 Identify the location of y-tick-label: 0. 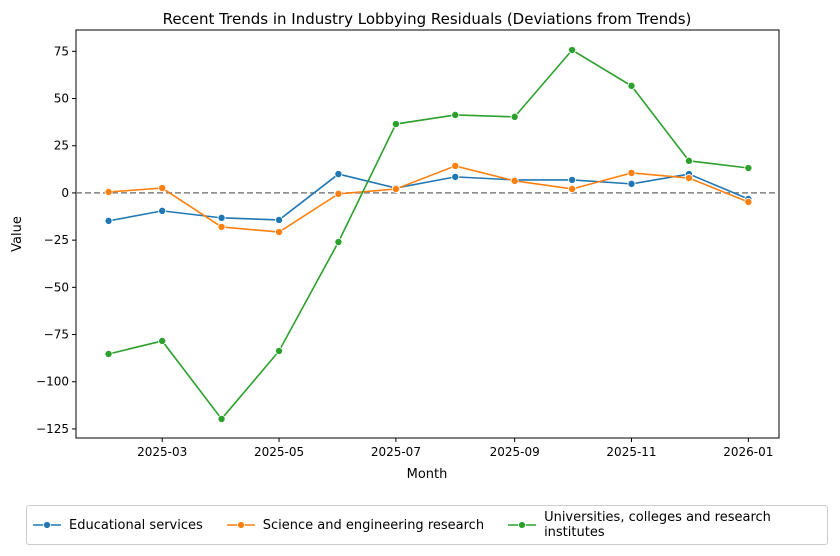
(65, 193).